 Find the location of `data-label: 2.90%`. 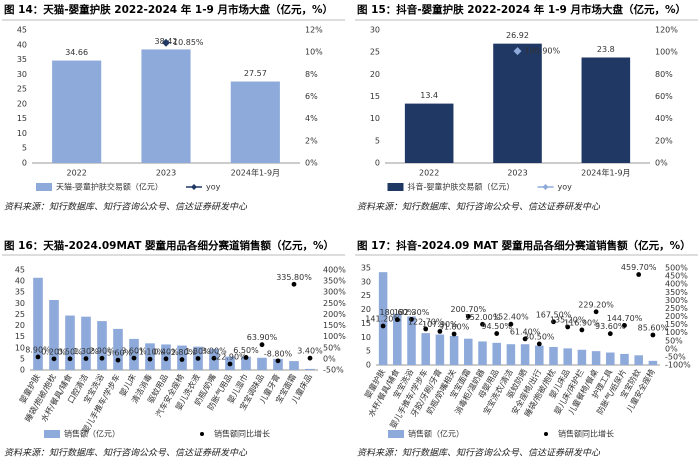

data-label: 2.90% is located at coordinates (102, 351).